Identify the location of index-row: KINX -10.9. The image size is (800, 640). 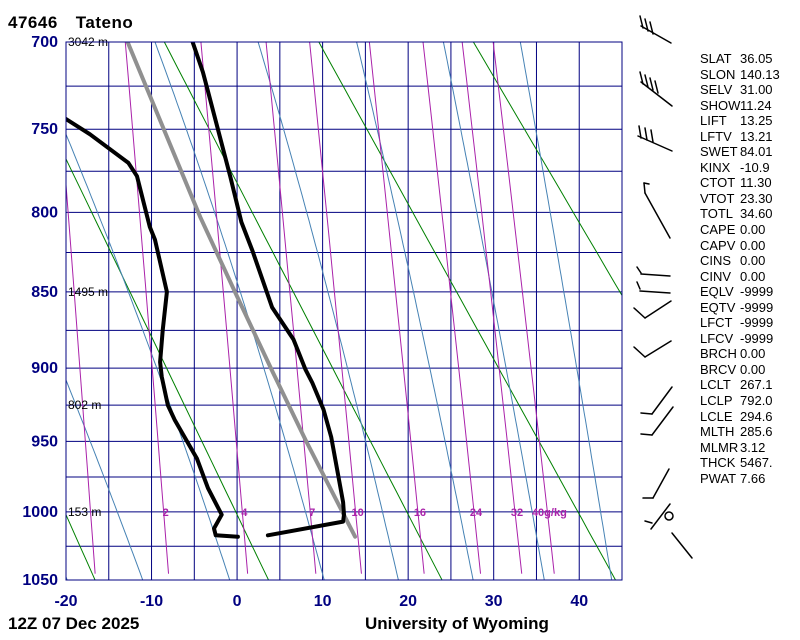
(740, 168).